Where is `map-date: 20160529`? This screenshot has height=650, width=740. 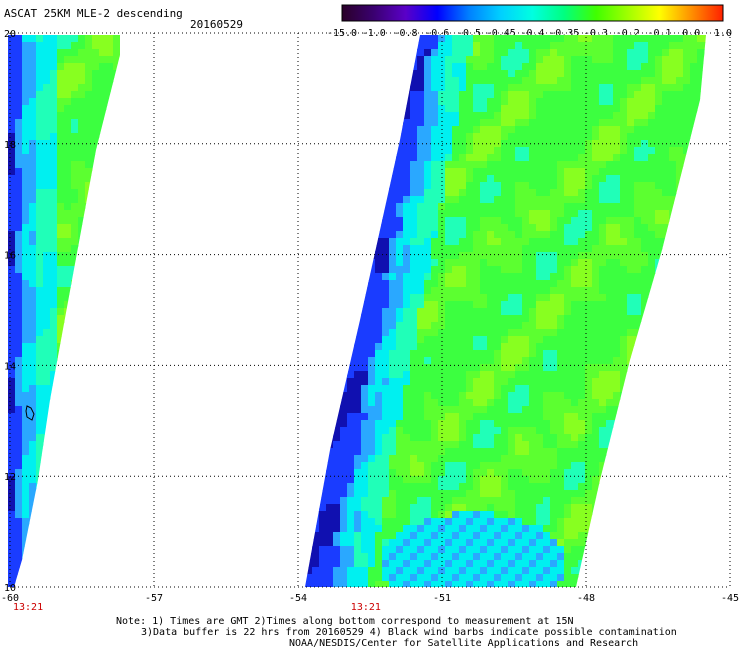
map-date: 20160529 is located at coordinates (216, 24).